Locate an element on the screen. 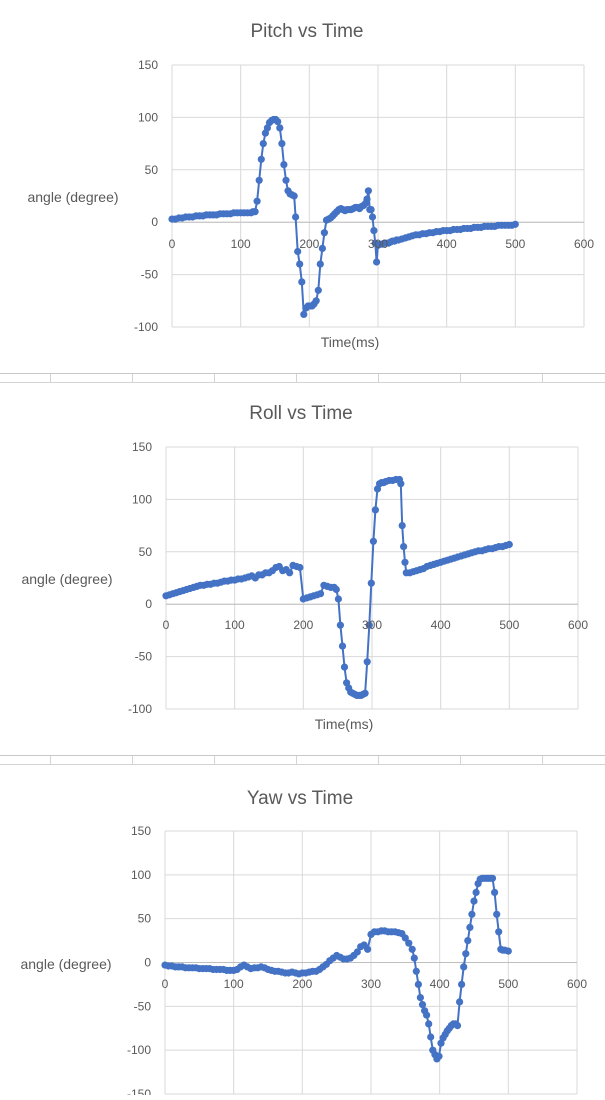  spreadsheet-gridlines is located at coordinates (302, 761).